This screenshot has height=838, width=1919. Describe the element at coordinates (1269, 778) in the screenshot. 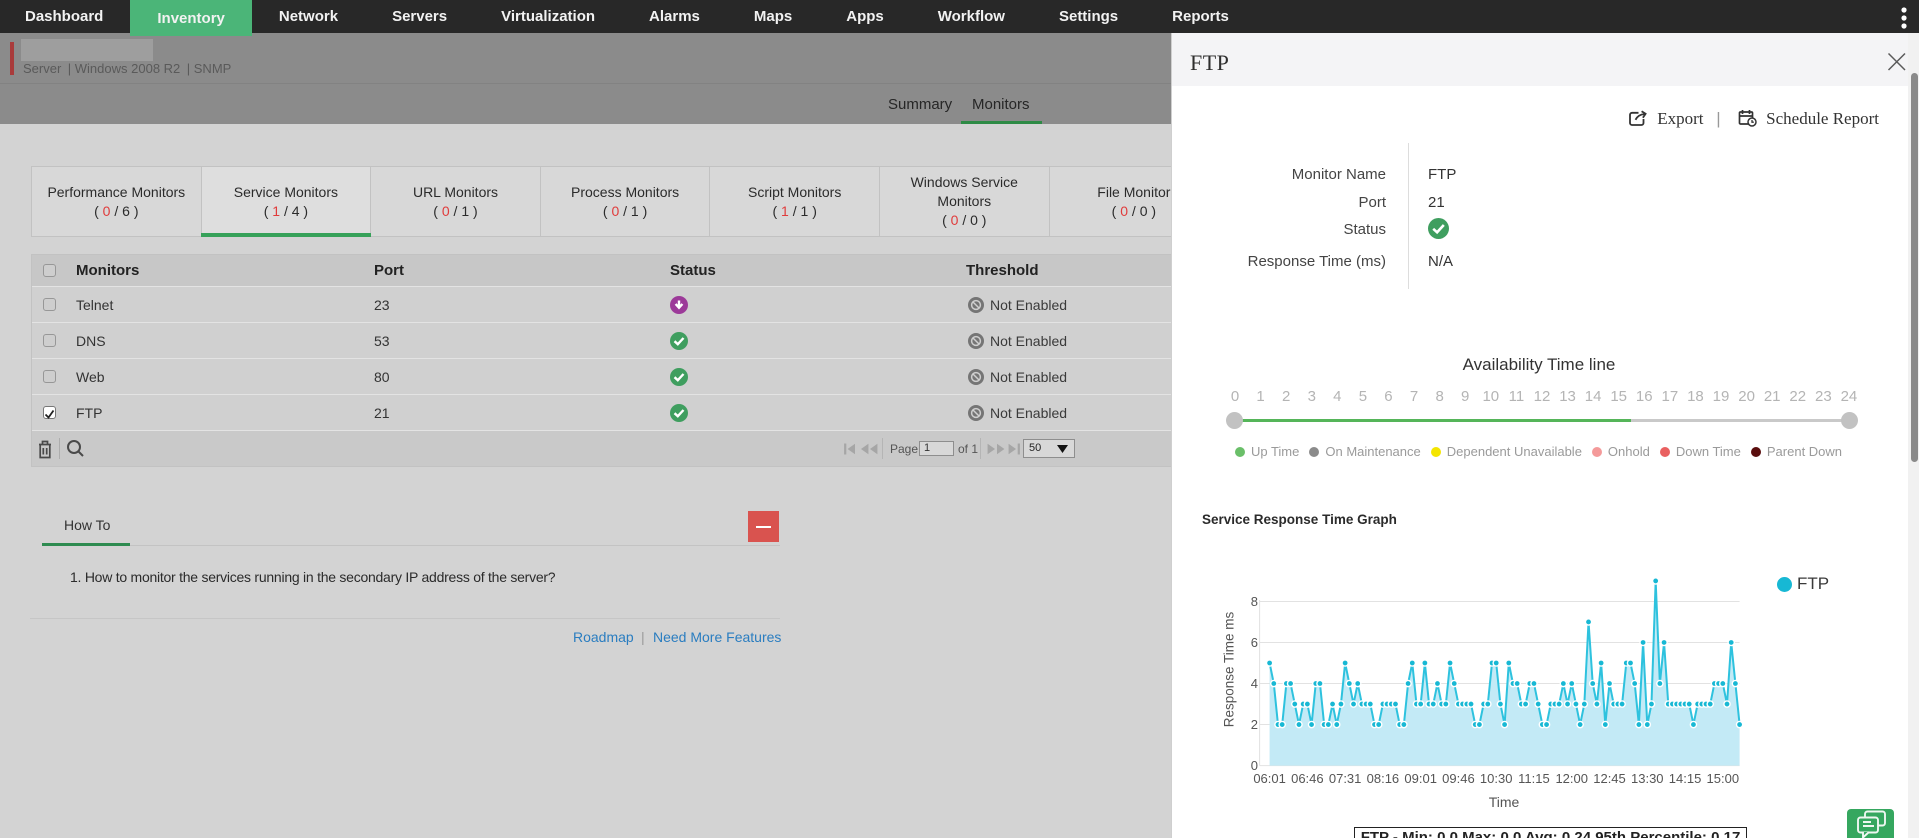

I see `svg-text: 06:01` at that location.